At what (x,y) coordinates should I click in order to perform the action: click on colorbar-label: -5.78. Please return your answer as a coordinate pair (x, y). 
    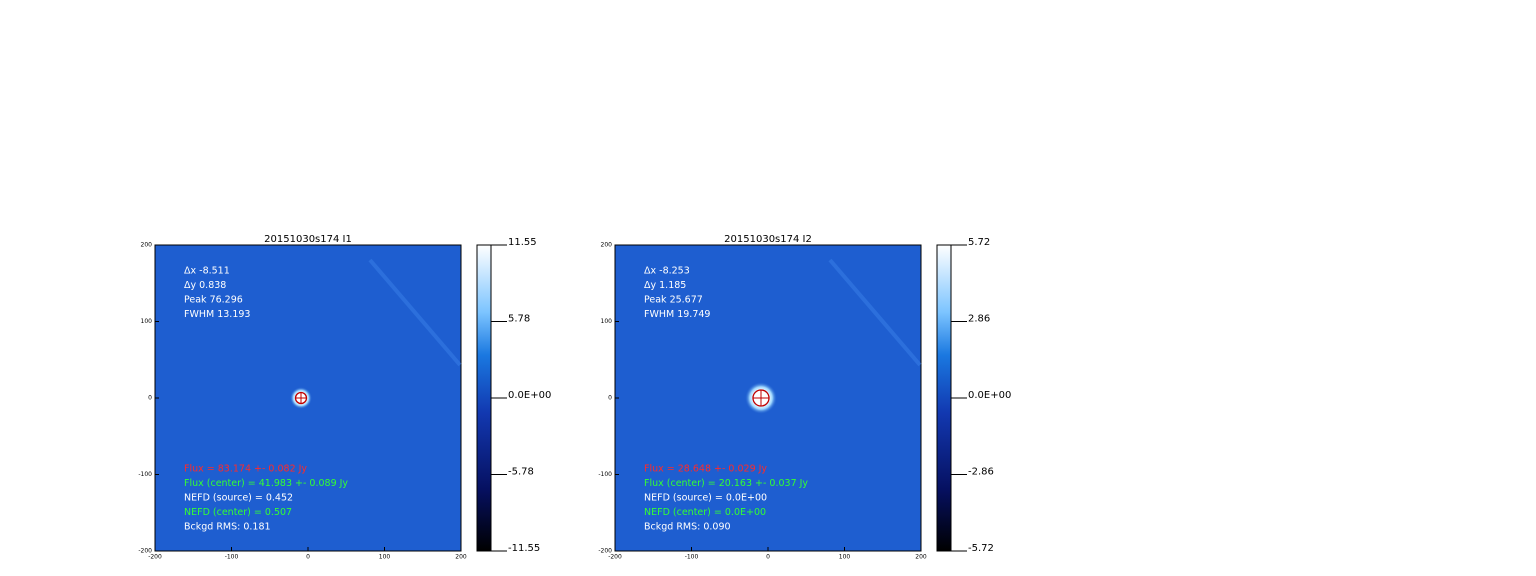
    Looking at the image, I should click on (521, 472).